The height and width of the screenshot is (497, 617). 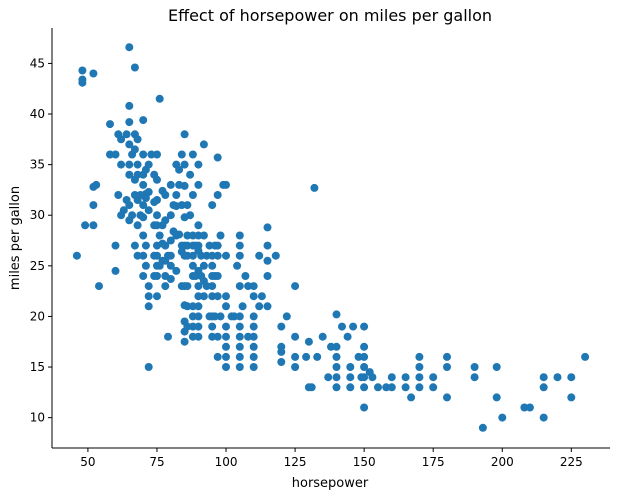 I want to click on y-tick-label: 30, so click(x=37, y=215).